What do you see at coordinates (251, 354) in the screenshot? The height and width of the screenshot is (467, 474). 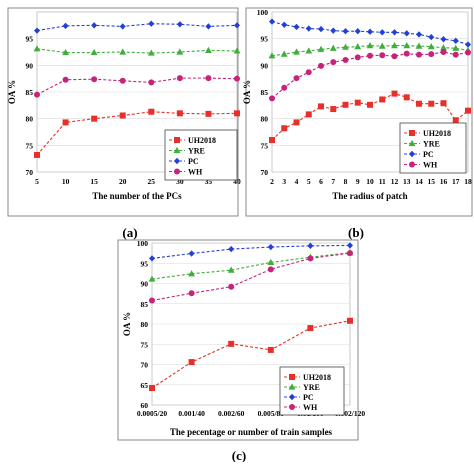 I see `series-uh2018` at bounding box center [251, 354].